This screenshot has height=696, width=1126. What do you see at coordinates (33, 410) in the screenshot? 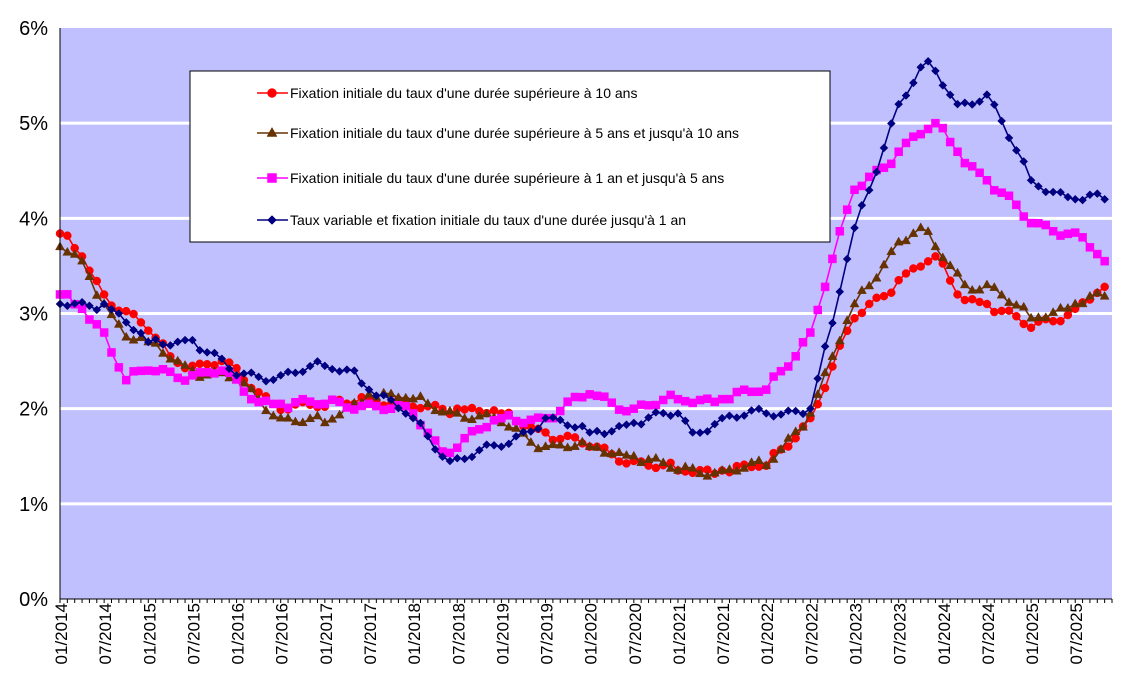
I see `y-tick-label: 2%` at bounding box center [33, 410].